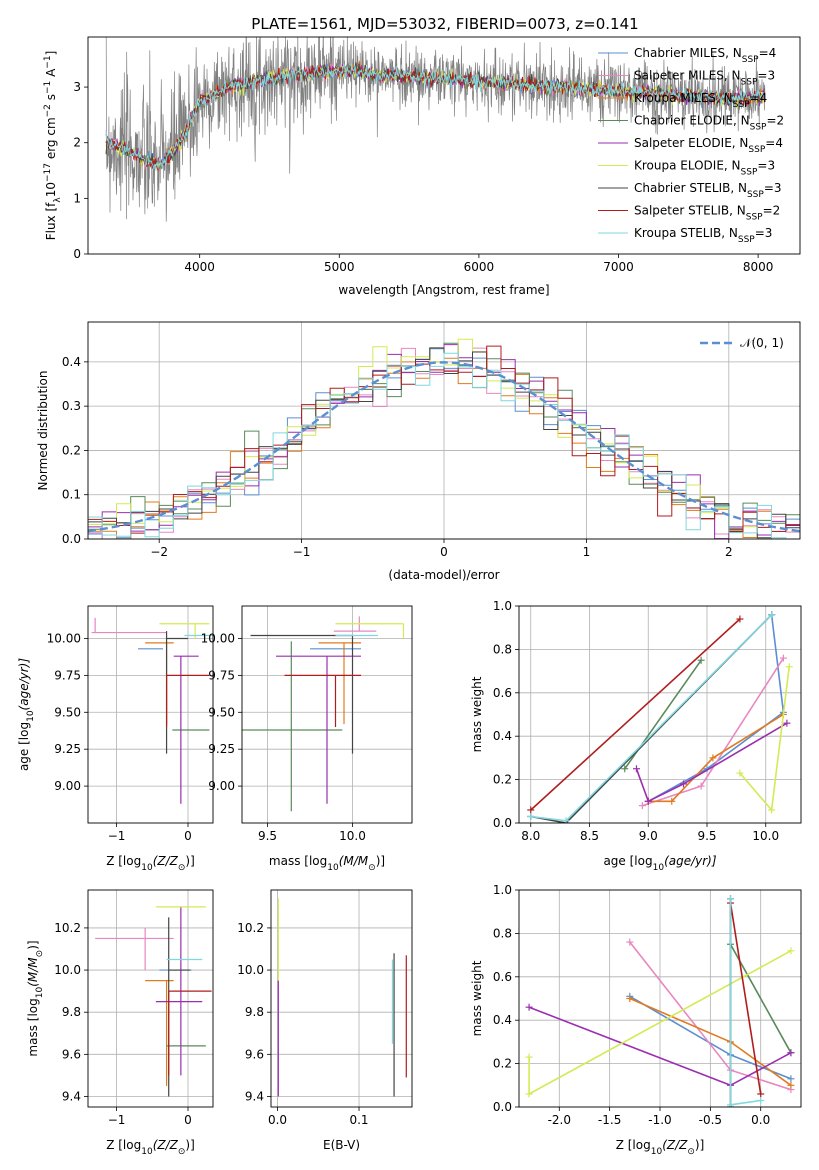  What do you see at coordinates (67, 749) in the screenshot?
I see `y-tick-label: 9.25` at bounding box center [67, 749].